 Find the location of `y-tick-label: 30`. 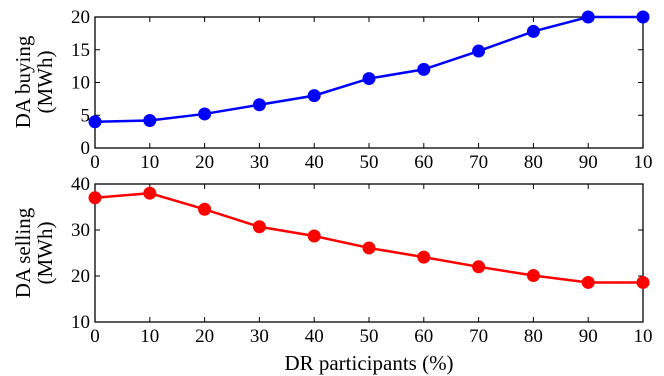

y-tick-label: 30 is located at coordinates (80, 230).